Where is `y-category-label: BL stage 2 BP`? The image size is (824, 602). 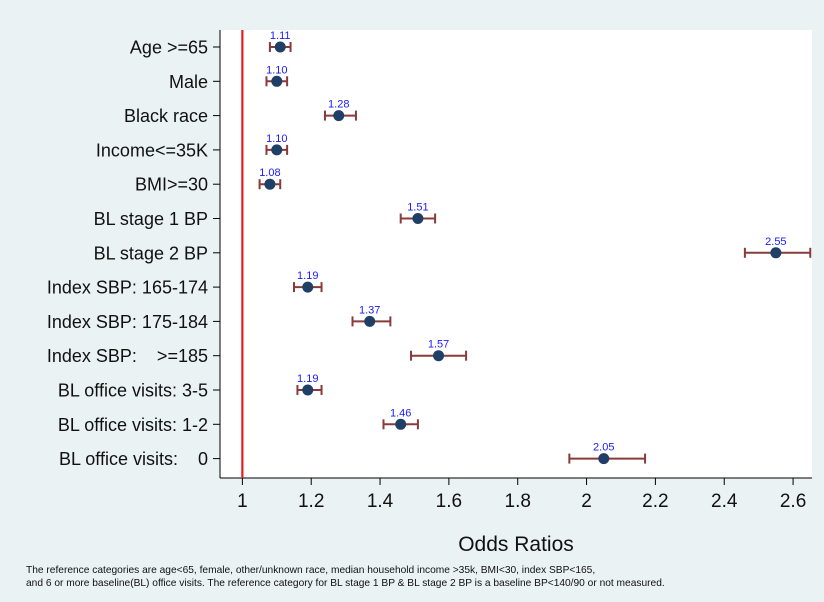
y-category-label: BL stage 2 BP is located at coordinates (151, 253).